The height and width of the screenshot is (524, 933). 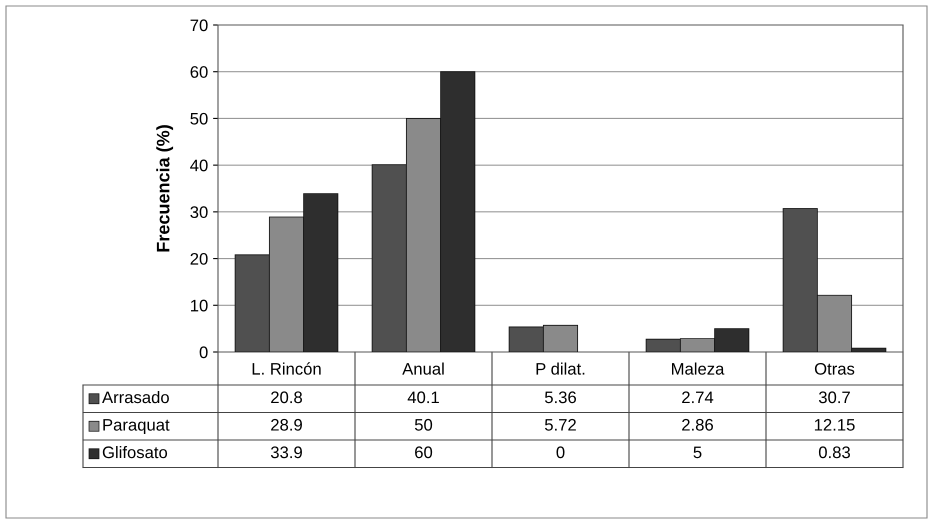 I want to click on x-tick-label: Anual, so click(x=423, y=368).